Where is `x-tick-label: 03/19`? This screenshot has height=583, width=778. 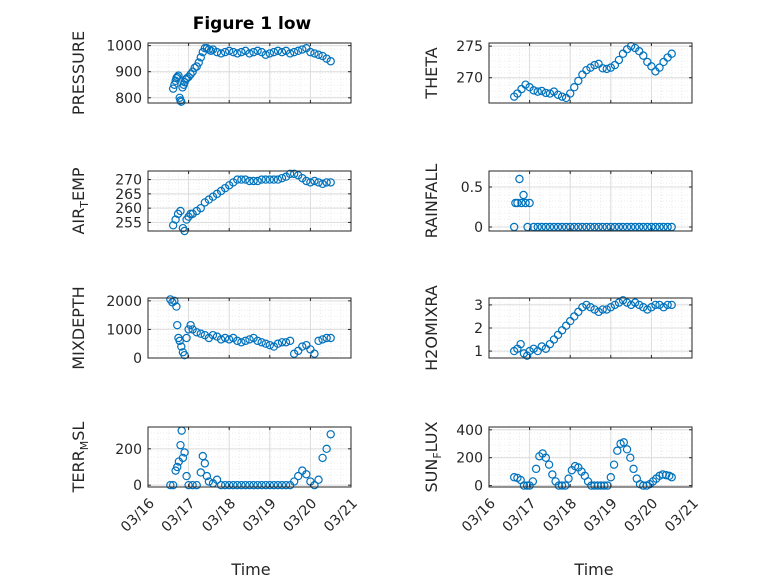
x-tick-label: 03/19 is located at coordinates (260, 516).